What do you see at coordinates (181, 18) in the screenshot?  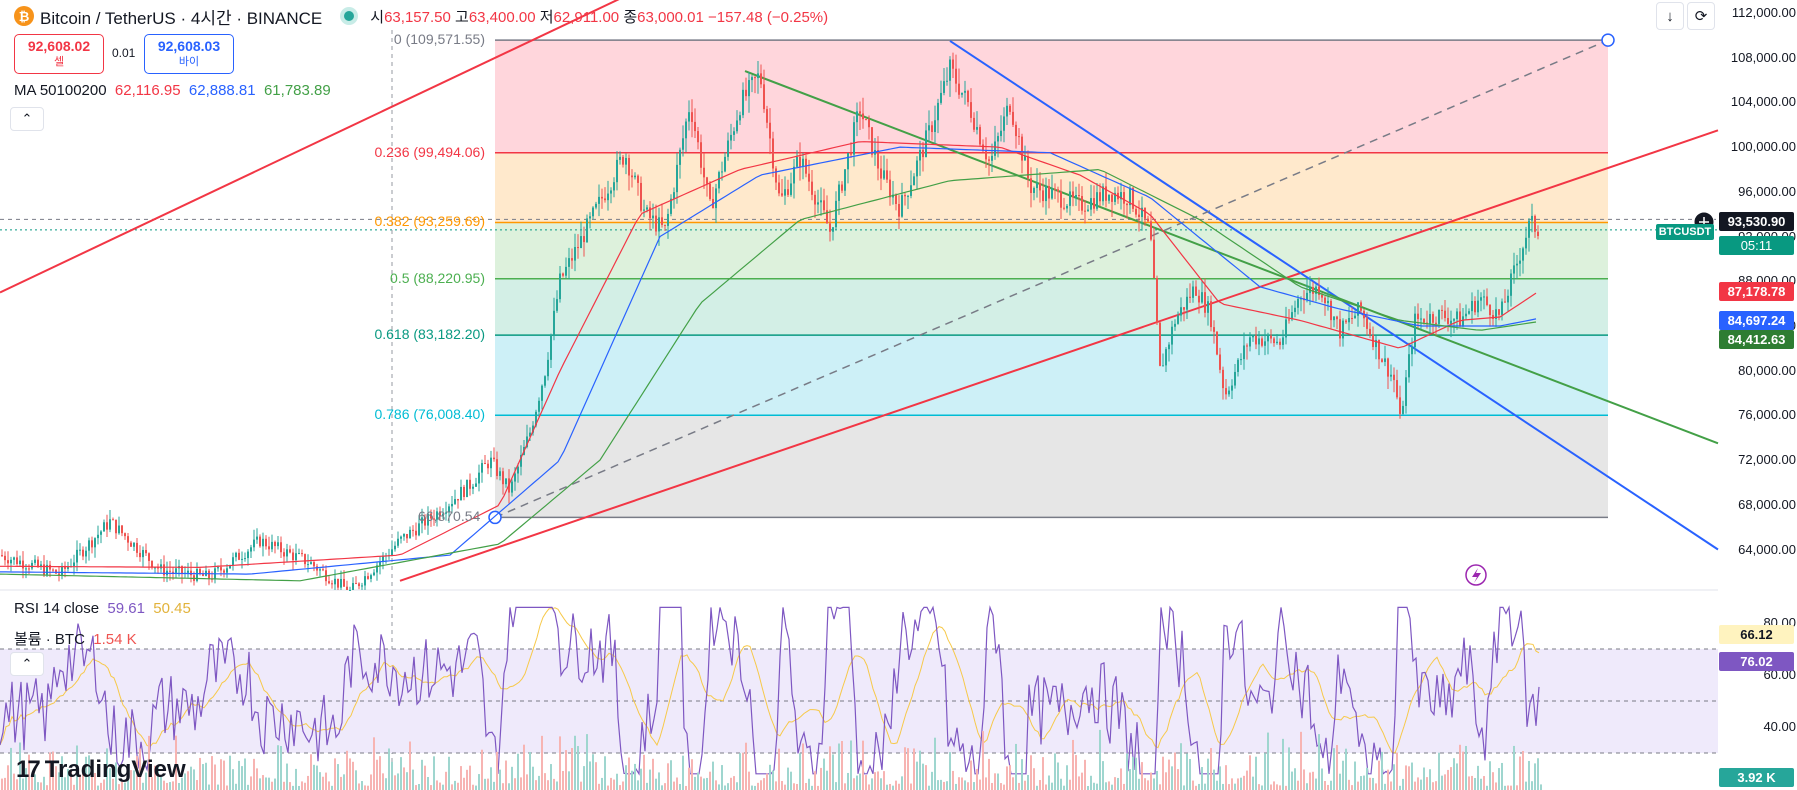 I see `symbol-title: Bitcoin / TetherUS · 4시간 · BINANCE` at bounding box center [181, 18].